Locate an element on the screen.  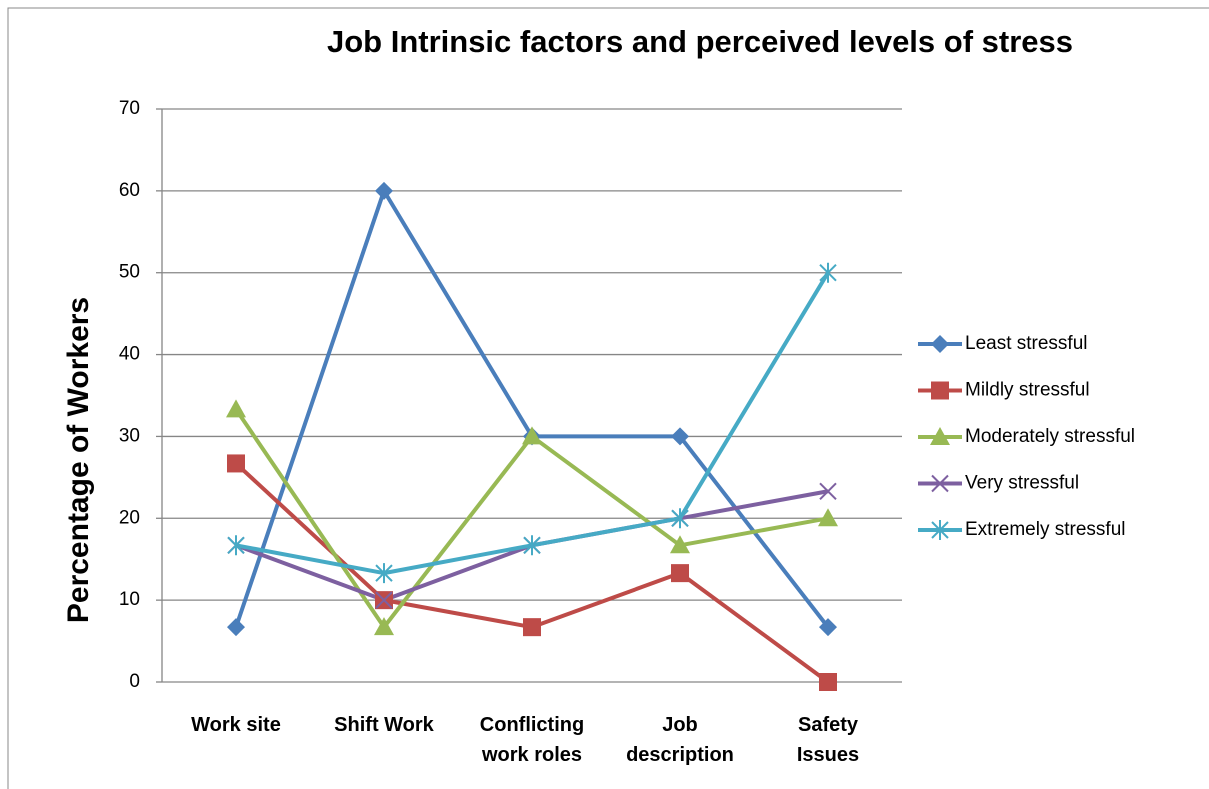
legend-label: Extremely stressful is located at coordinates (1045, 529).